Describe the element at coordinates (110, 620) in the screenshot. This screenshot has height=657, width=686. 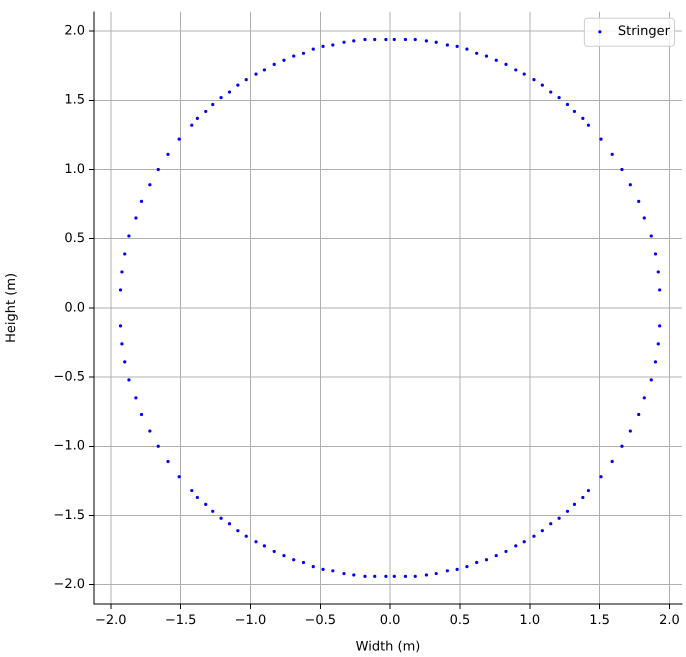
I see `x-tick-label: −2.0` at that location.